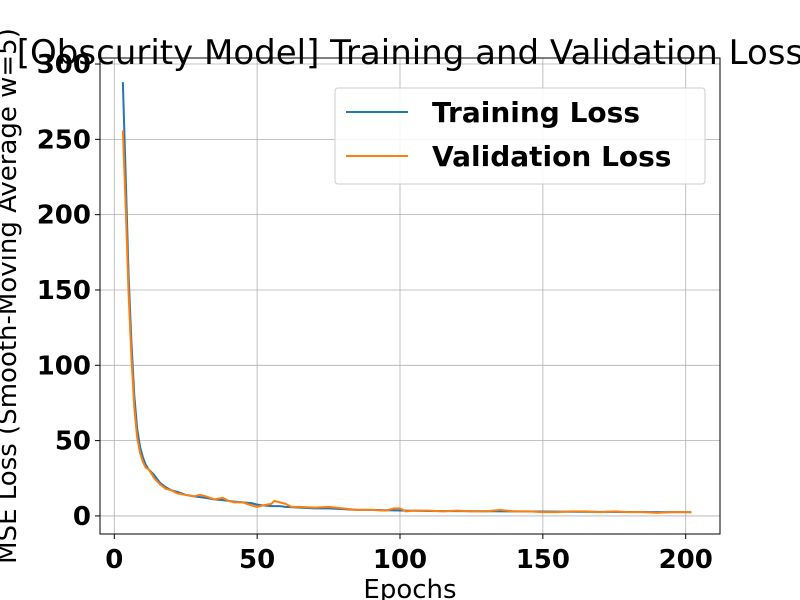 The width and height of the screenshot is (800, 600). Describe the element at coordinates (64, 216) in the screenshot. I see `y-tick-label: 200` at that location.